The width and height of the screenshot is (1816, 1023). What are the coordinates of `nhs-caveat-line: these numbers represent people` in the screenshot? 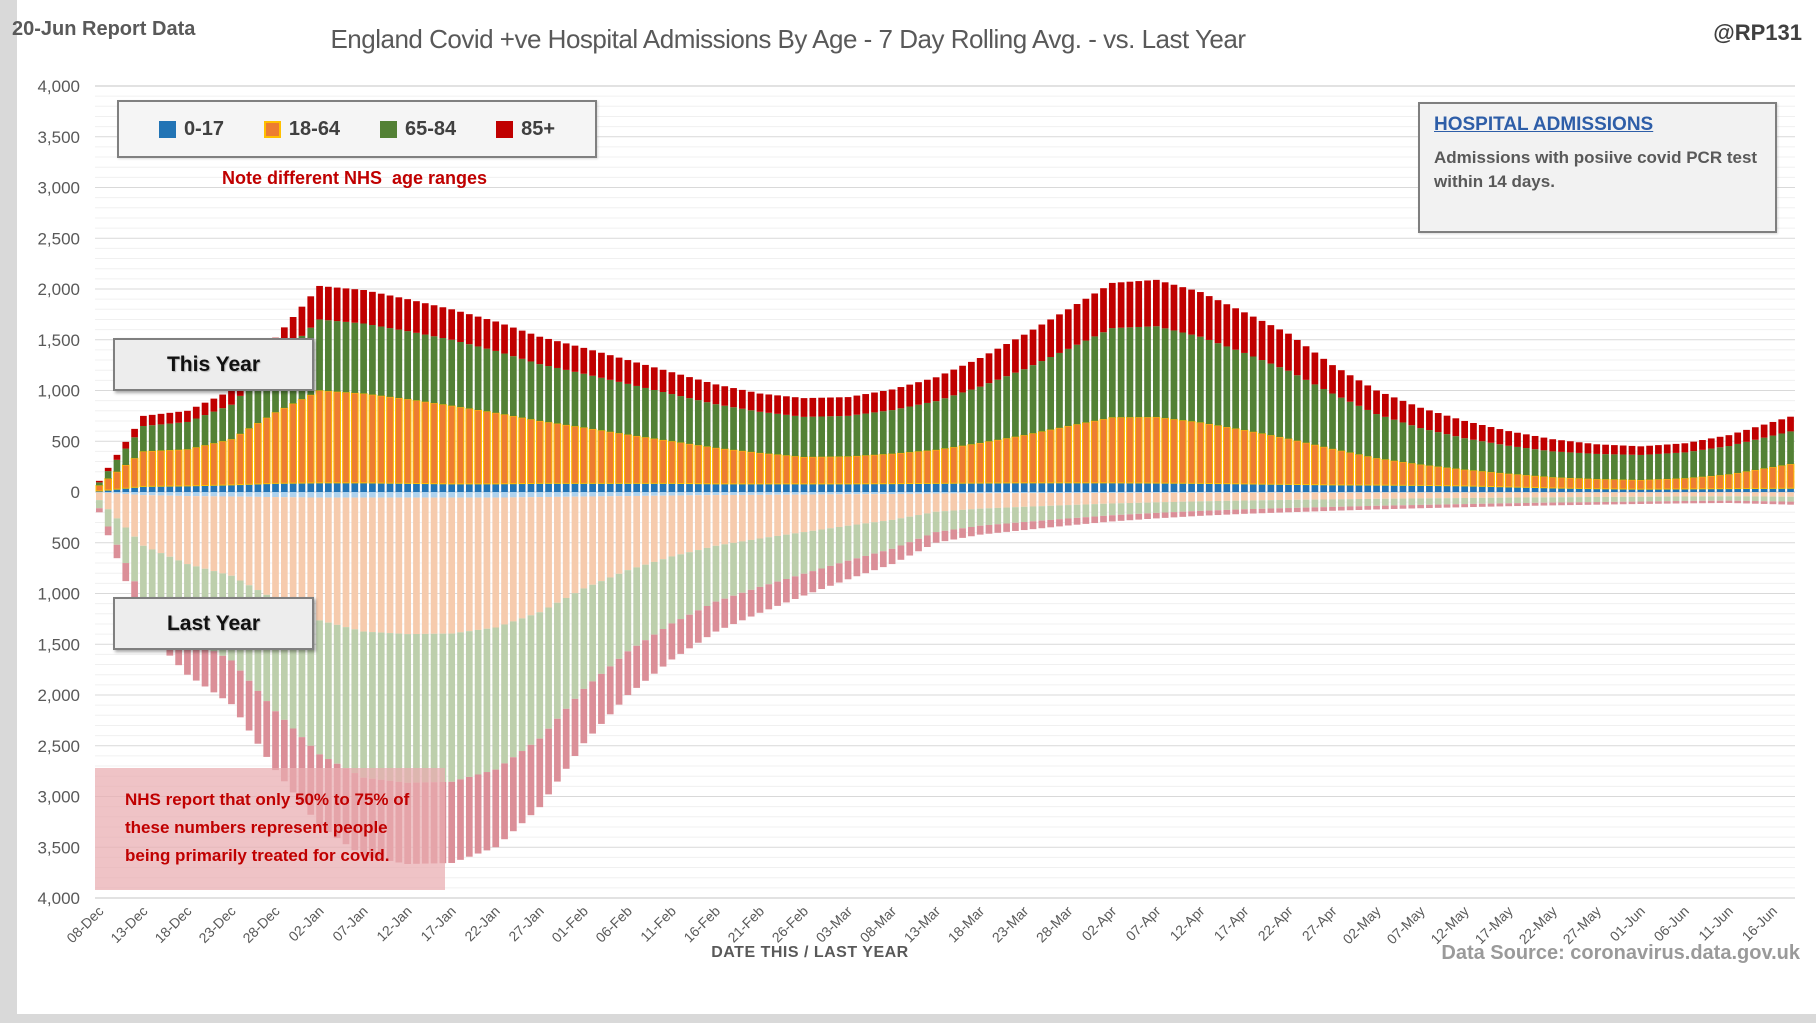 It's located at (256, 827).